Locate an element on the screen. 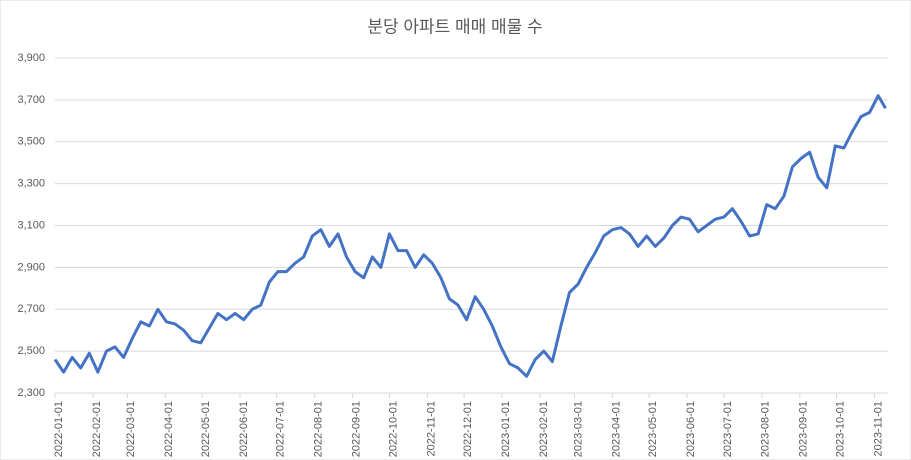 This screenshot has width=911, height=460. x-tick-label: 2022-11-01 is located at coordinates (431, 428).